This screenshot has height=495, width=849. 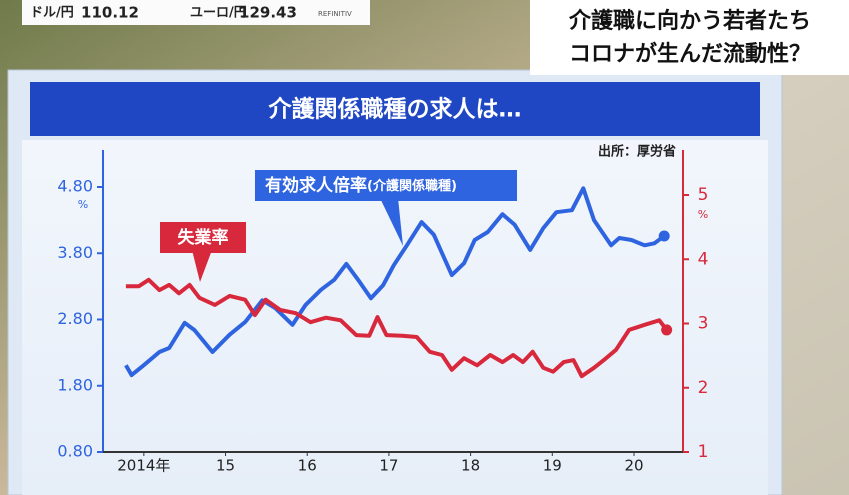 What do you see at coordinates (814, 277) in the screenshot?
I see `studio-wall` at bounding box center [814, 277].